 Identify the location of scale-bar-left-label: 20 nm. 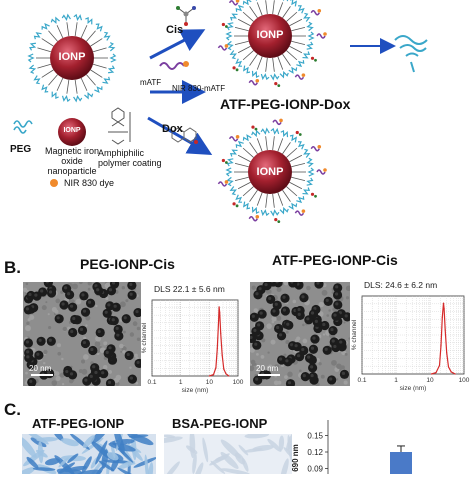
(40, 368).